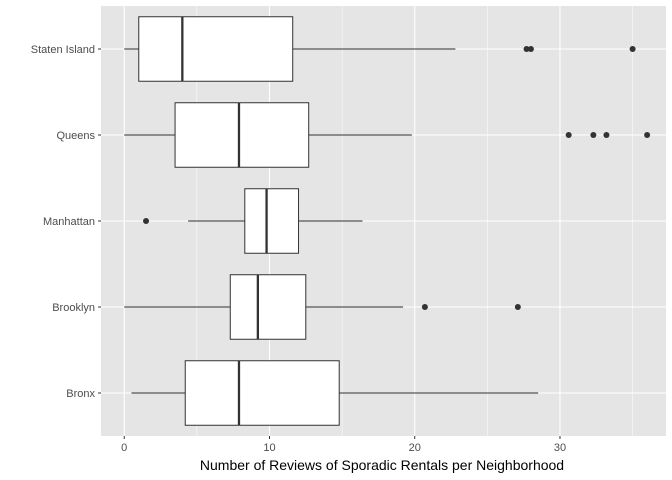 This screenshot has width=672, height=480. What do you see at coordinates (75, 136) in the screenshot?
I see `y-tick-label: Queens` at bounding box center [75, 136].